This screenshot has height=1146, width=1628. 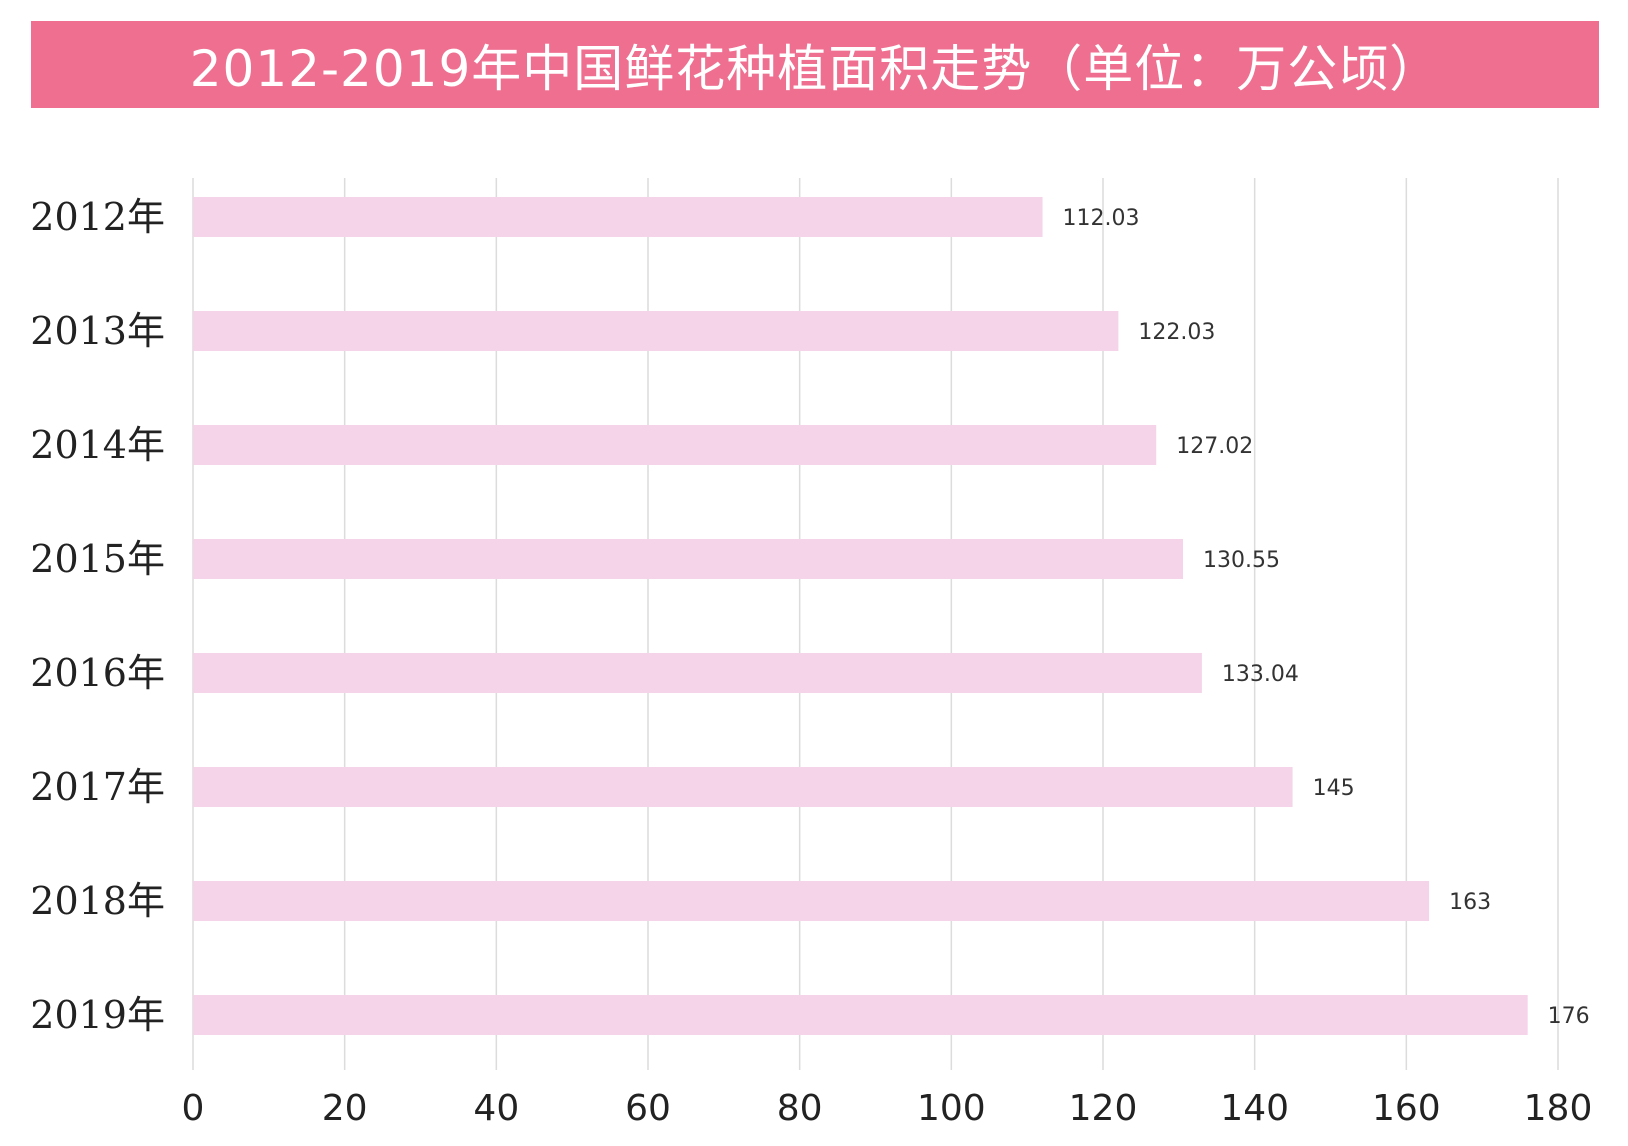 What do you see at coordinates (1101, 218) in the screenshot?
I see `bar-value-label: 112.03` at bounding box center [1101, 218].